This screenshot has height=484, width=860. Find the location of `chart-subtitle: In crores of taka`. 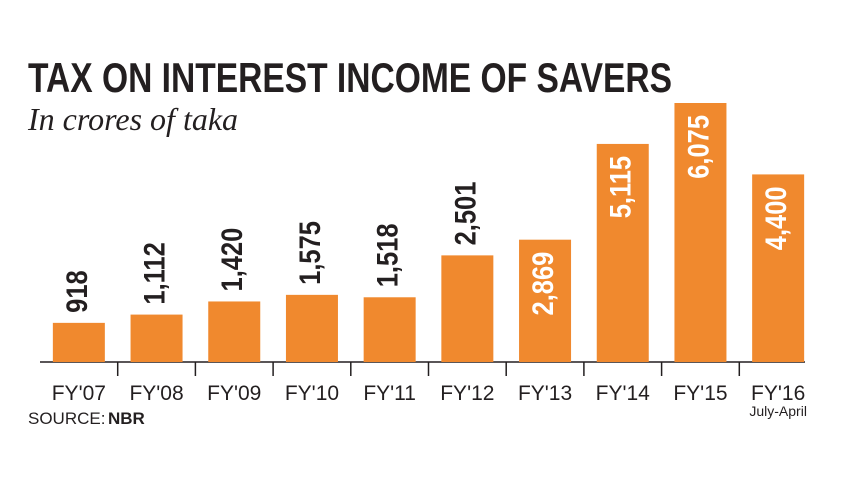

chart-subtitle: In crores of taka is located at coordinates (132, 119).